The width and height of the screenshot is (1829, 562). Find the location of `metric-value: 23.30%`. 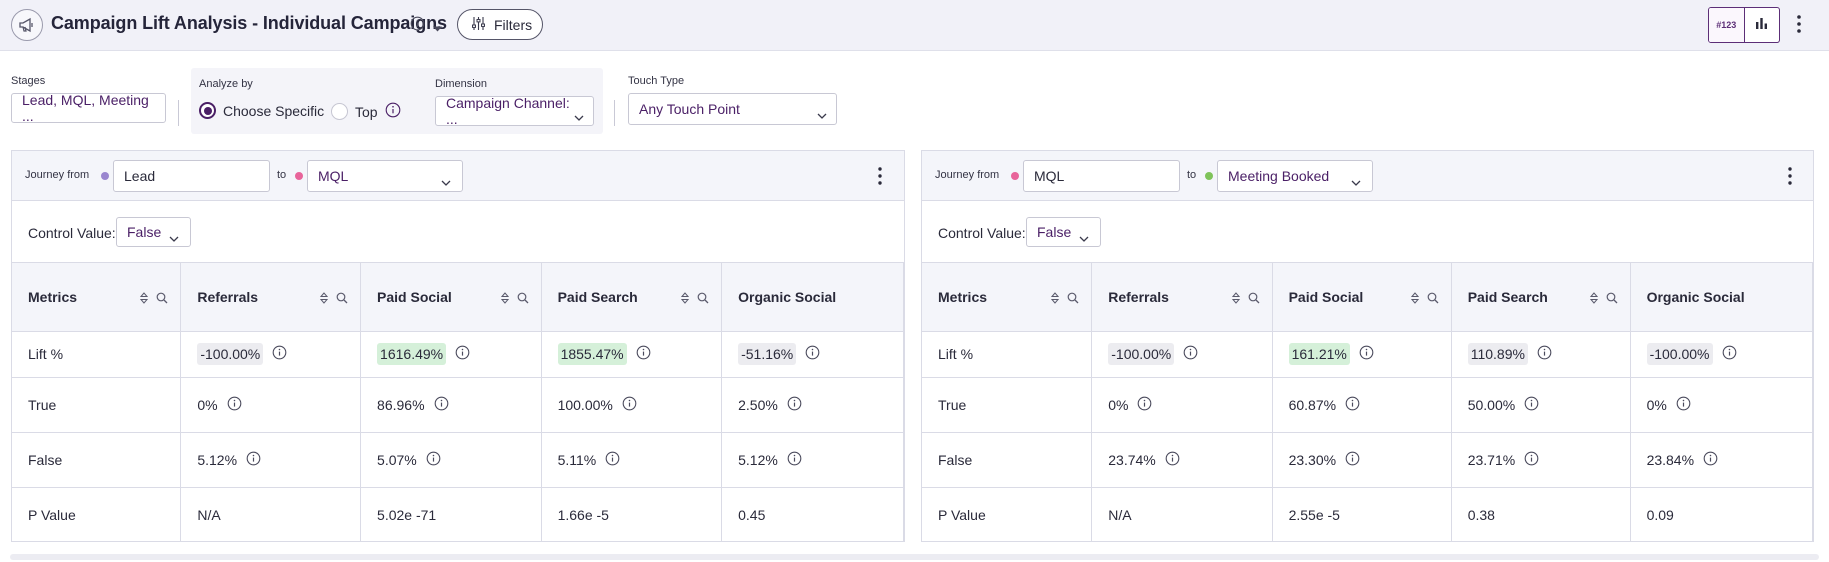

metric-value: 23.30% is located at coordinates (1312, 459).